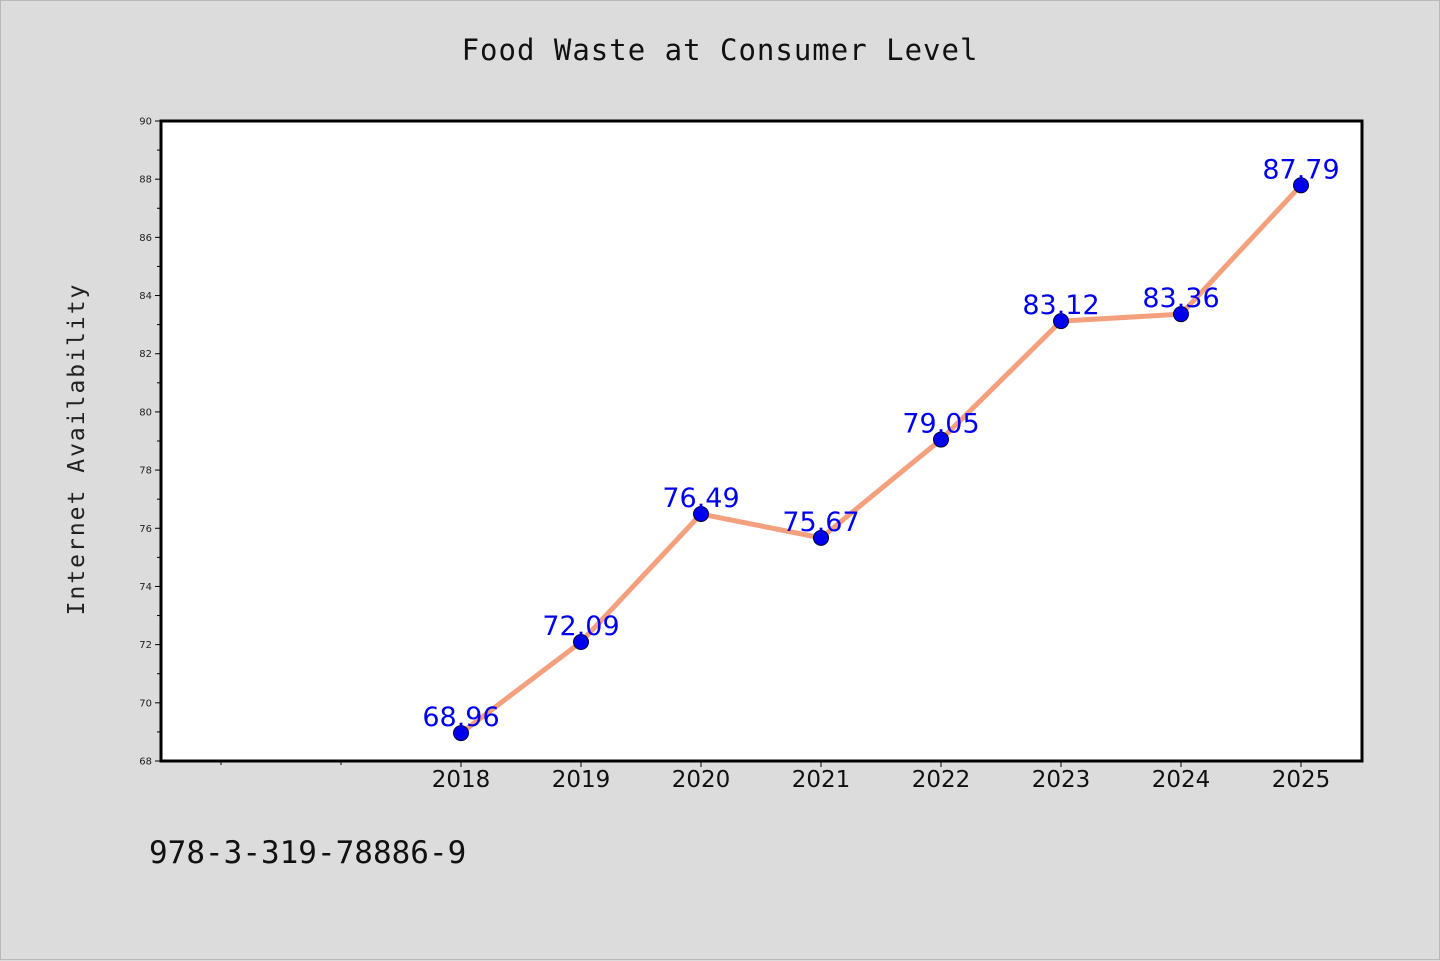 The image size is (1440, 961). What do you see at coordinates (775, 777) in the screenshot?
I see `x-axis: 2018 2019 2020 2021 2022 2023 2024 2025` at bounding box center [775, 777].